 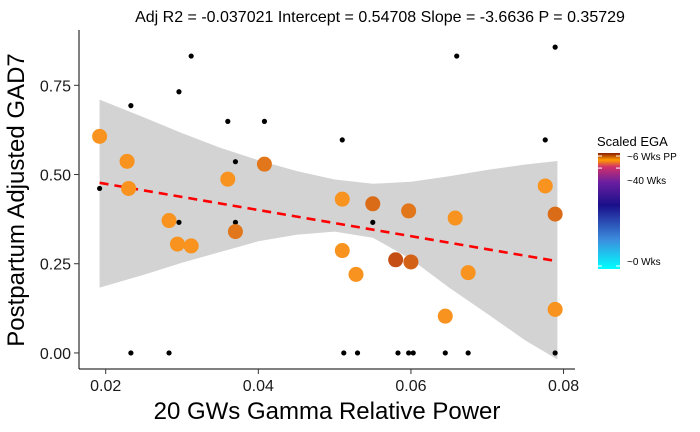 I want to click on legend-ticks, so click(x=609, y=211).